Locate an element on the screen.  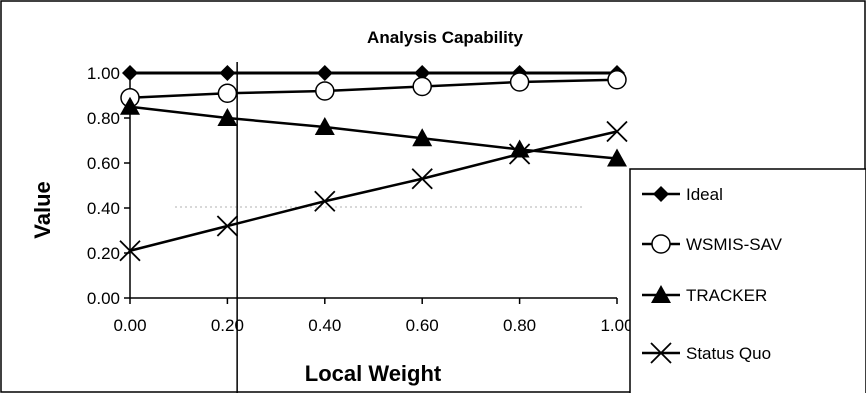
x-tick-label: 0.60 is located at coordinates (422, 325).